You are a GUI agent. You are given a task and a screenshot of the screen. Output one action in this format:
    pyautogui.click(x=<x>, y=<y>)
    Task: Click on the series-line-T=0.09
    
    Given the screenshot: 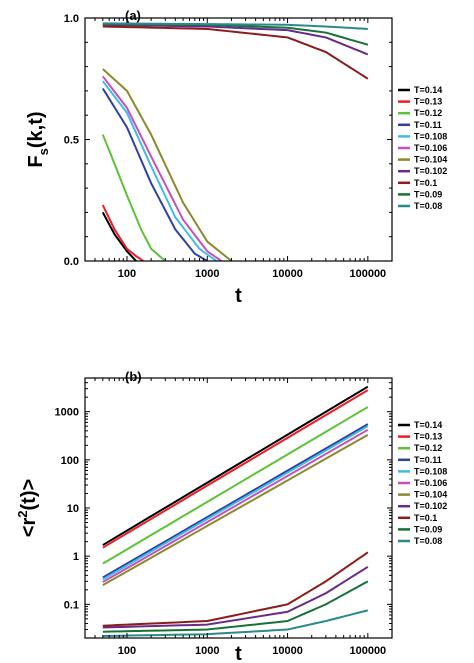 What is the action you would take?
    pyautogui.click(x=235, y=606)
    